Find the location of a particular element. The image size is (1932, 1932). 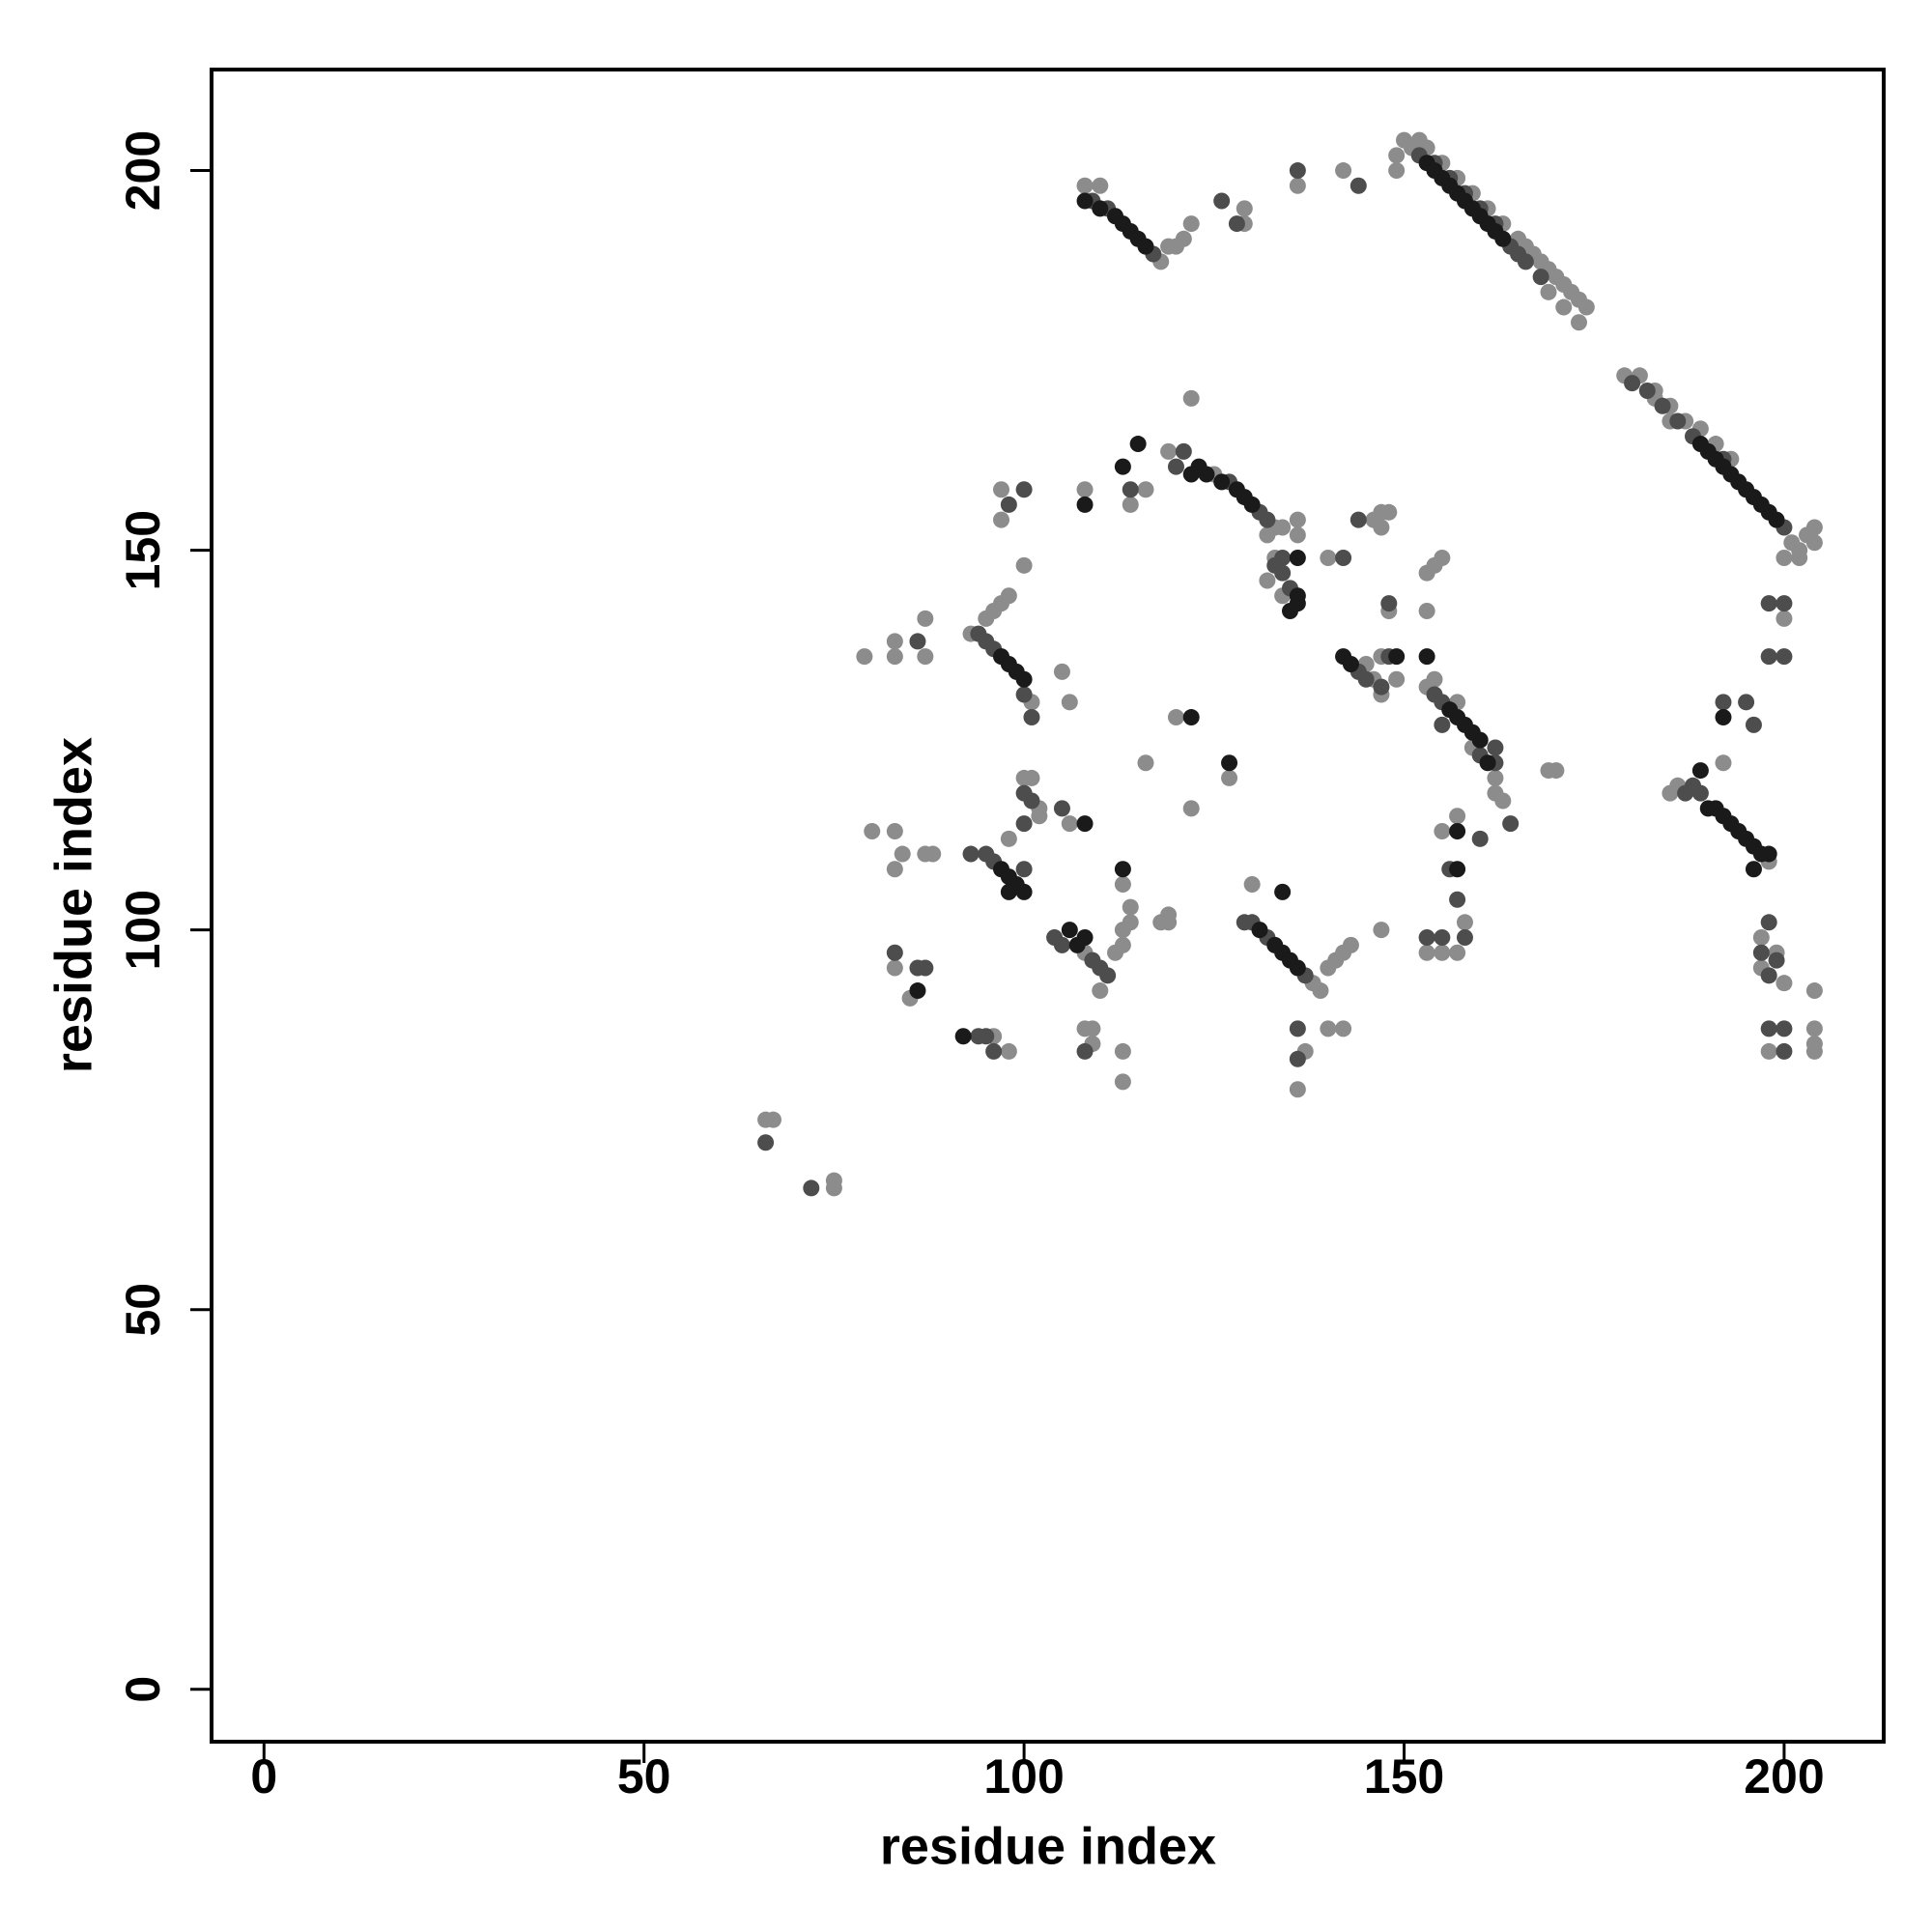

y-tick-label: 0 is located at coordinates (143, 1689).